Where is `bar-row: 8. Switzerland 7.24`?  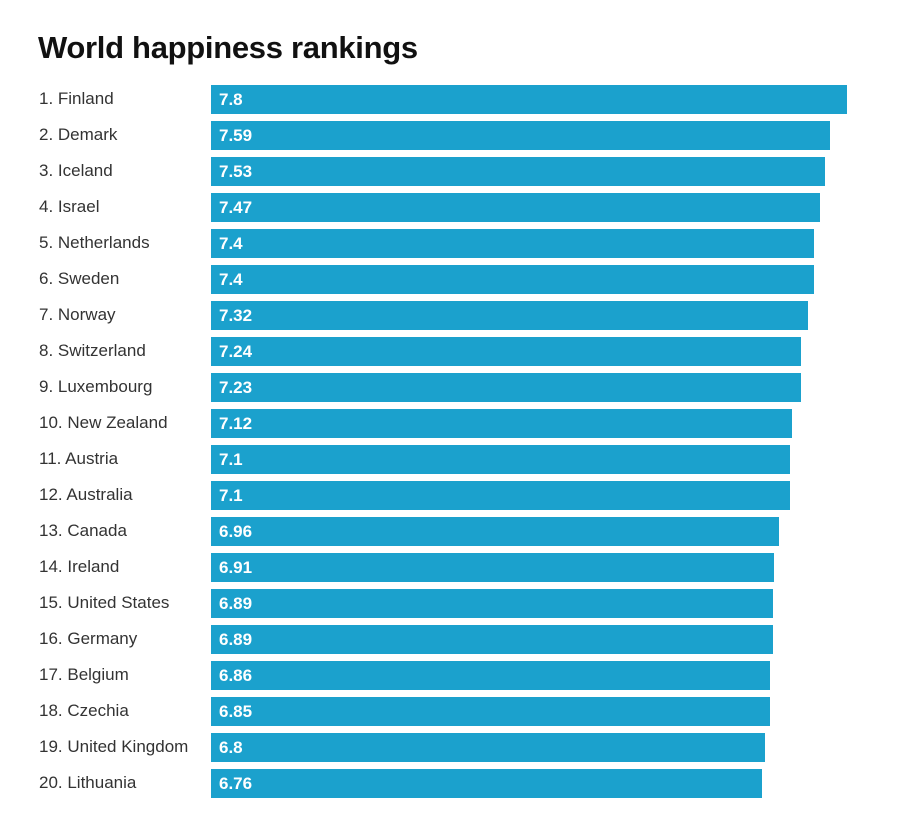 bar-row: 8. Switzerland 7.24 is located at coordinates (457, 351).